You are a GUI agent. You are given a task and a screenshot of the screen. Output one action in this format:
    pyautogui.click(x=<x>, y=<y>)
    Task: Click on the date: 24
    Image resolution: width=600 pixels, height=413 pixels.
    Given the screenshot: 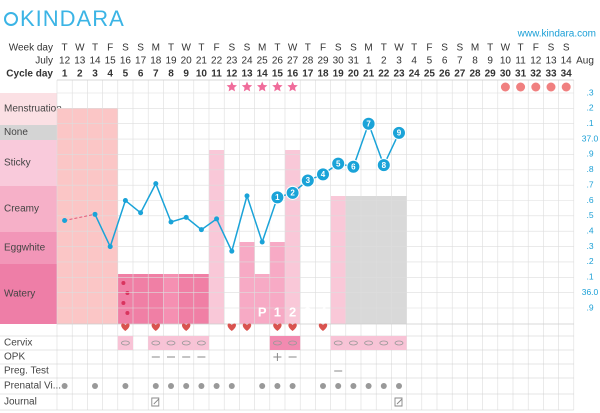 What is the action you would take?
    pyautogui.click(x=247, y=61)
    